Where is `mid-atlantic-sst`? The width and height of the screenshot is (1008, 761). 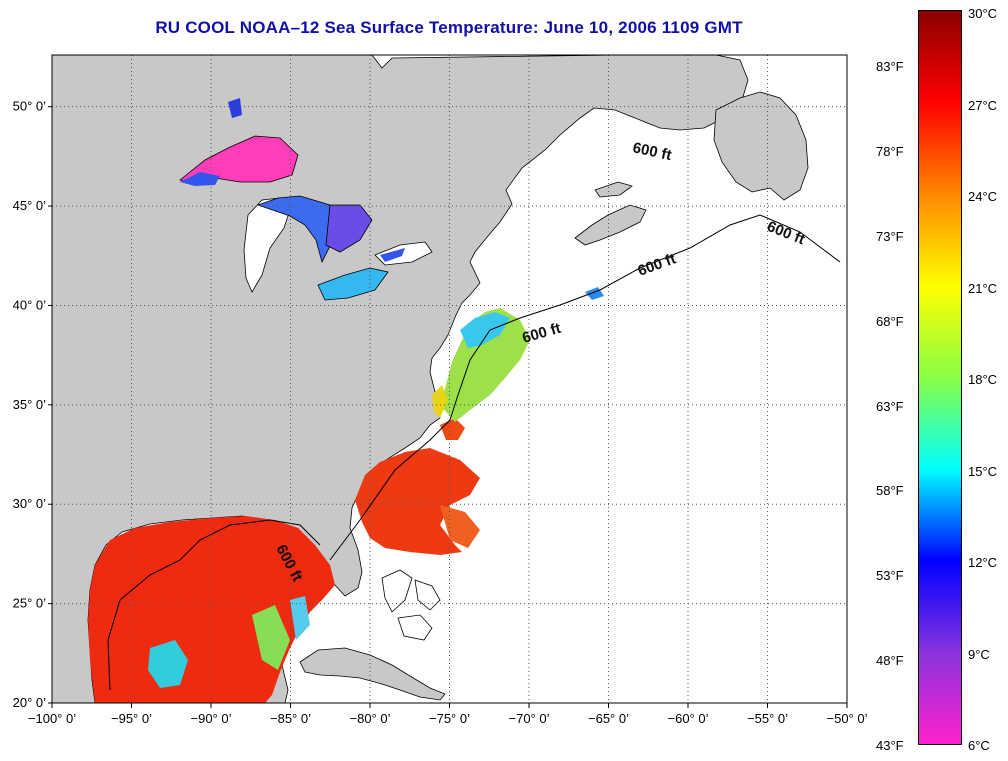
mid-atlantic-sst is located at coordinates (485, 365).